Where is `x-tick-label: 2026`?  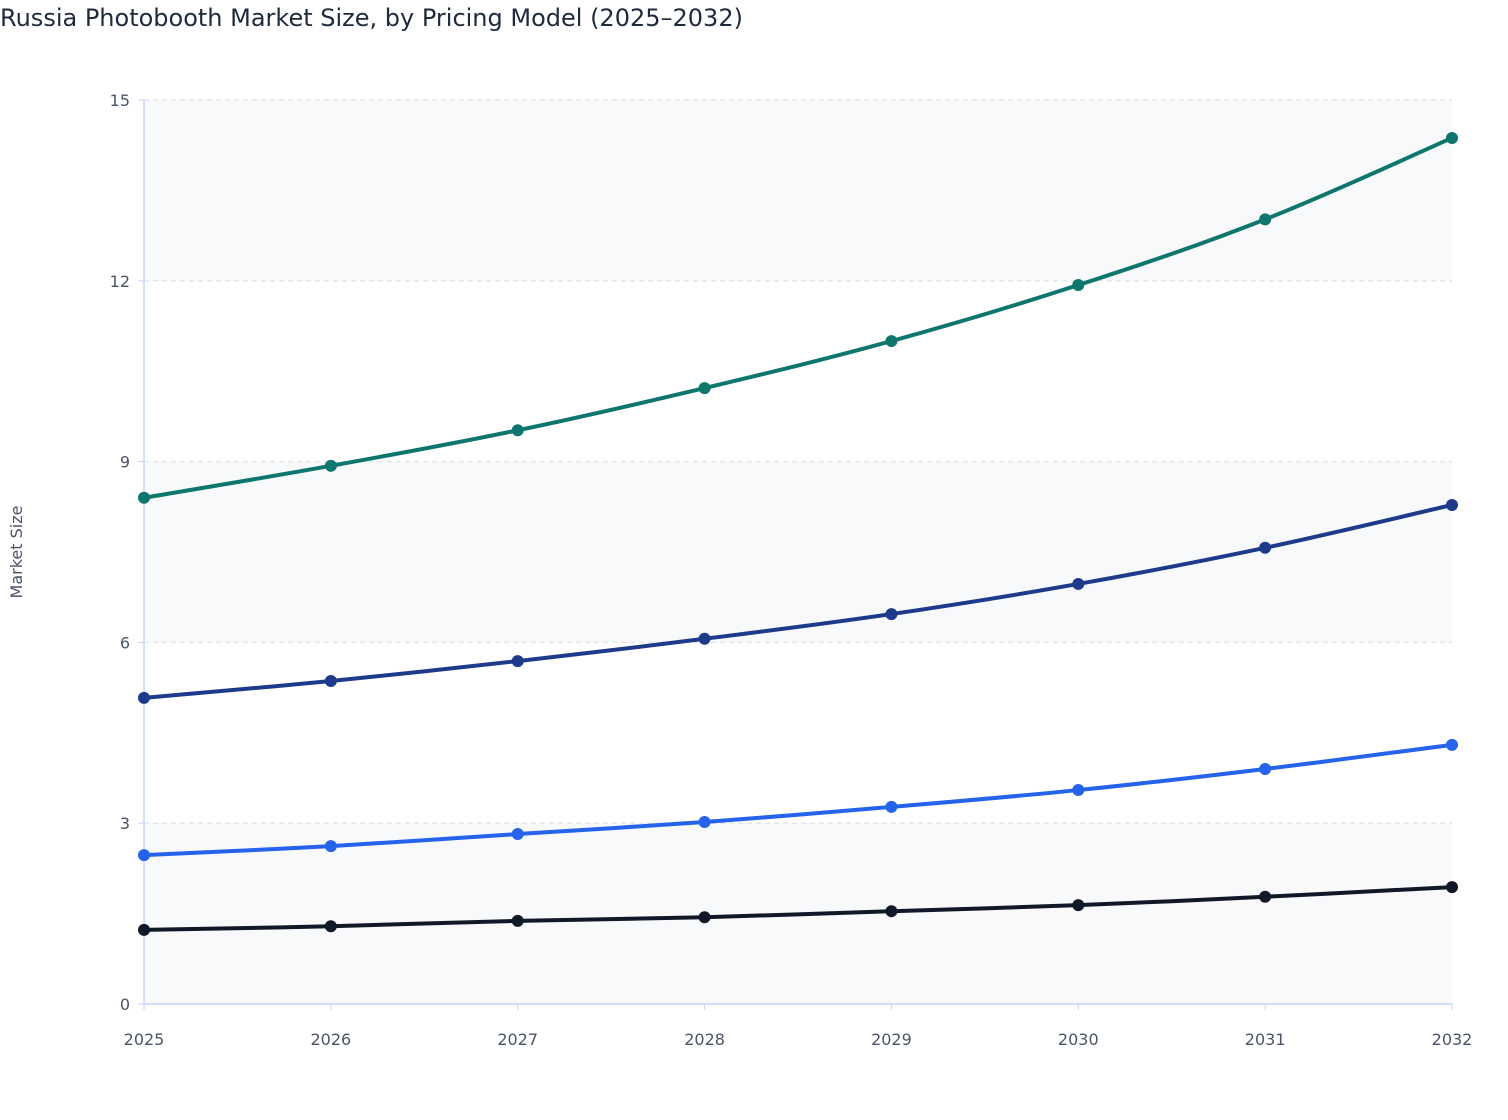 x-tick-label: 2026 is located at coordinates (330, 1039).